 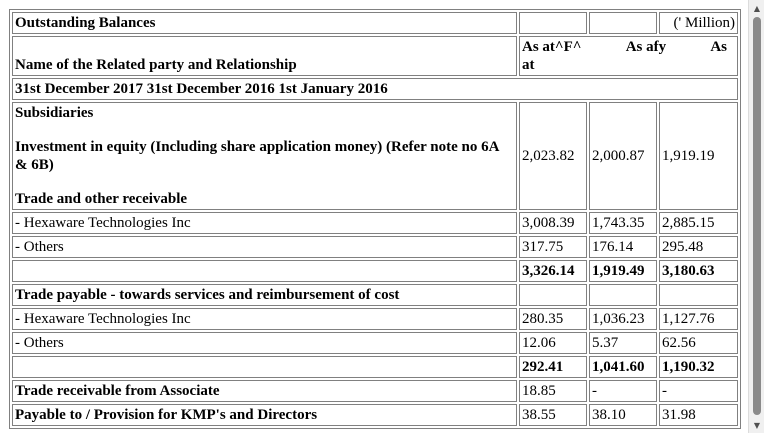 I want to click on value-cell: 1,127.76, so click(x=698, y=319).